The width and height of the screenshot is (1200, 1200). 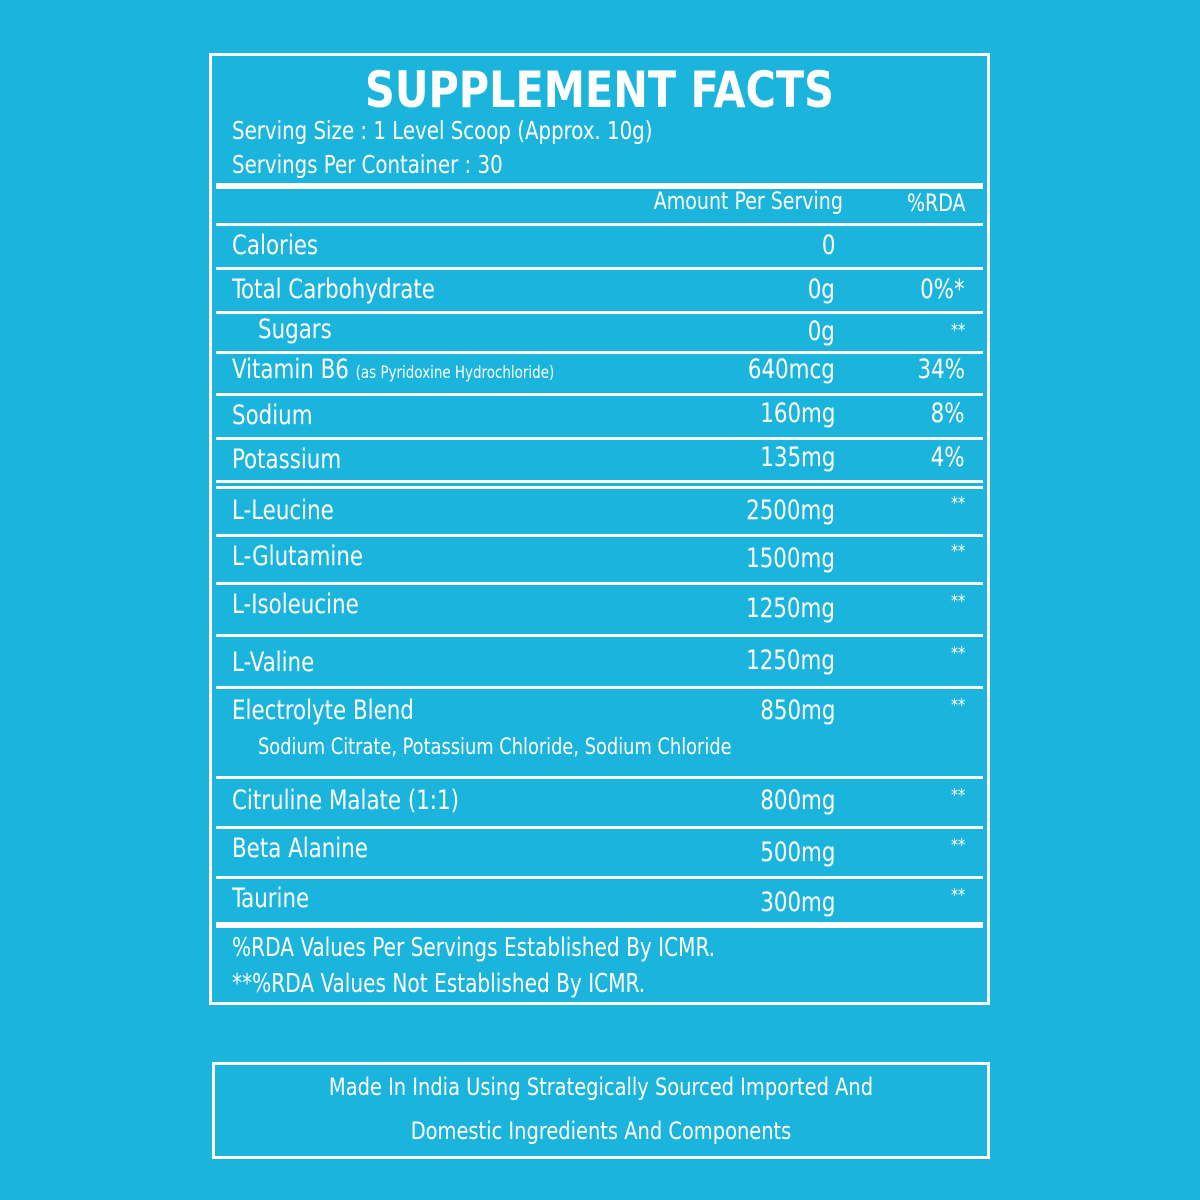 What do you see at coordinates (797, 413) in the screenshot?
I see `nutrient-amount: 160mg` at bounding box center [797, 413].